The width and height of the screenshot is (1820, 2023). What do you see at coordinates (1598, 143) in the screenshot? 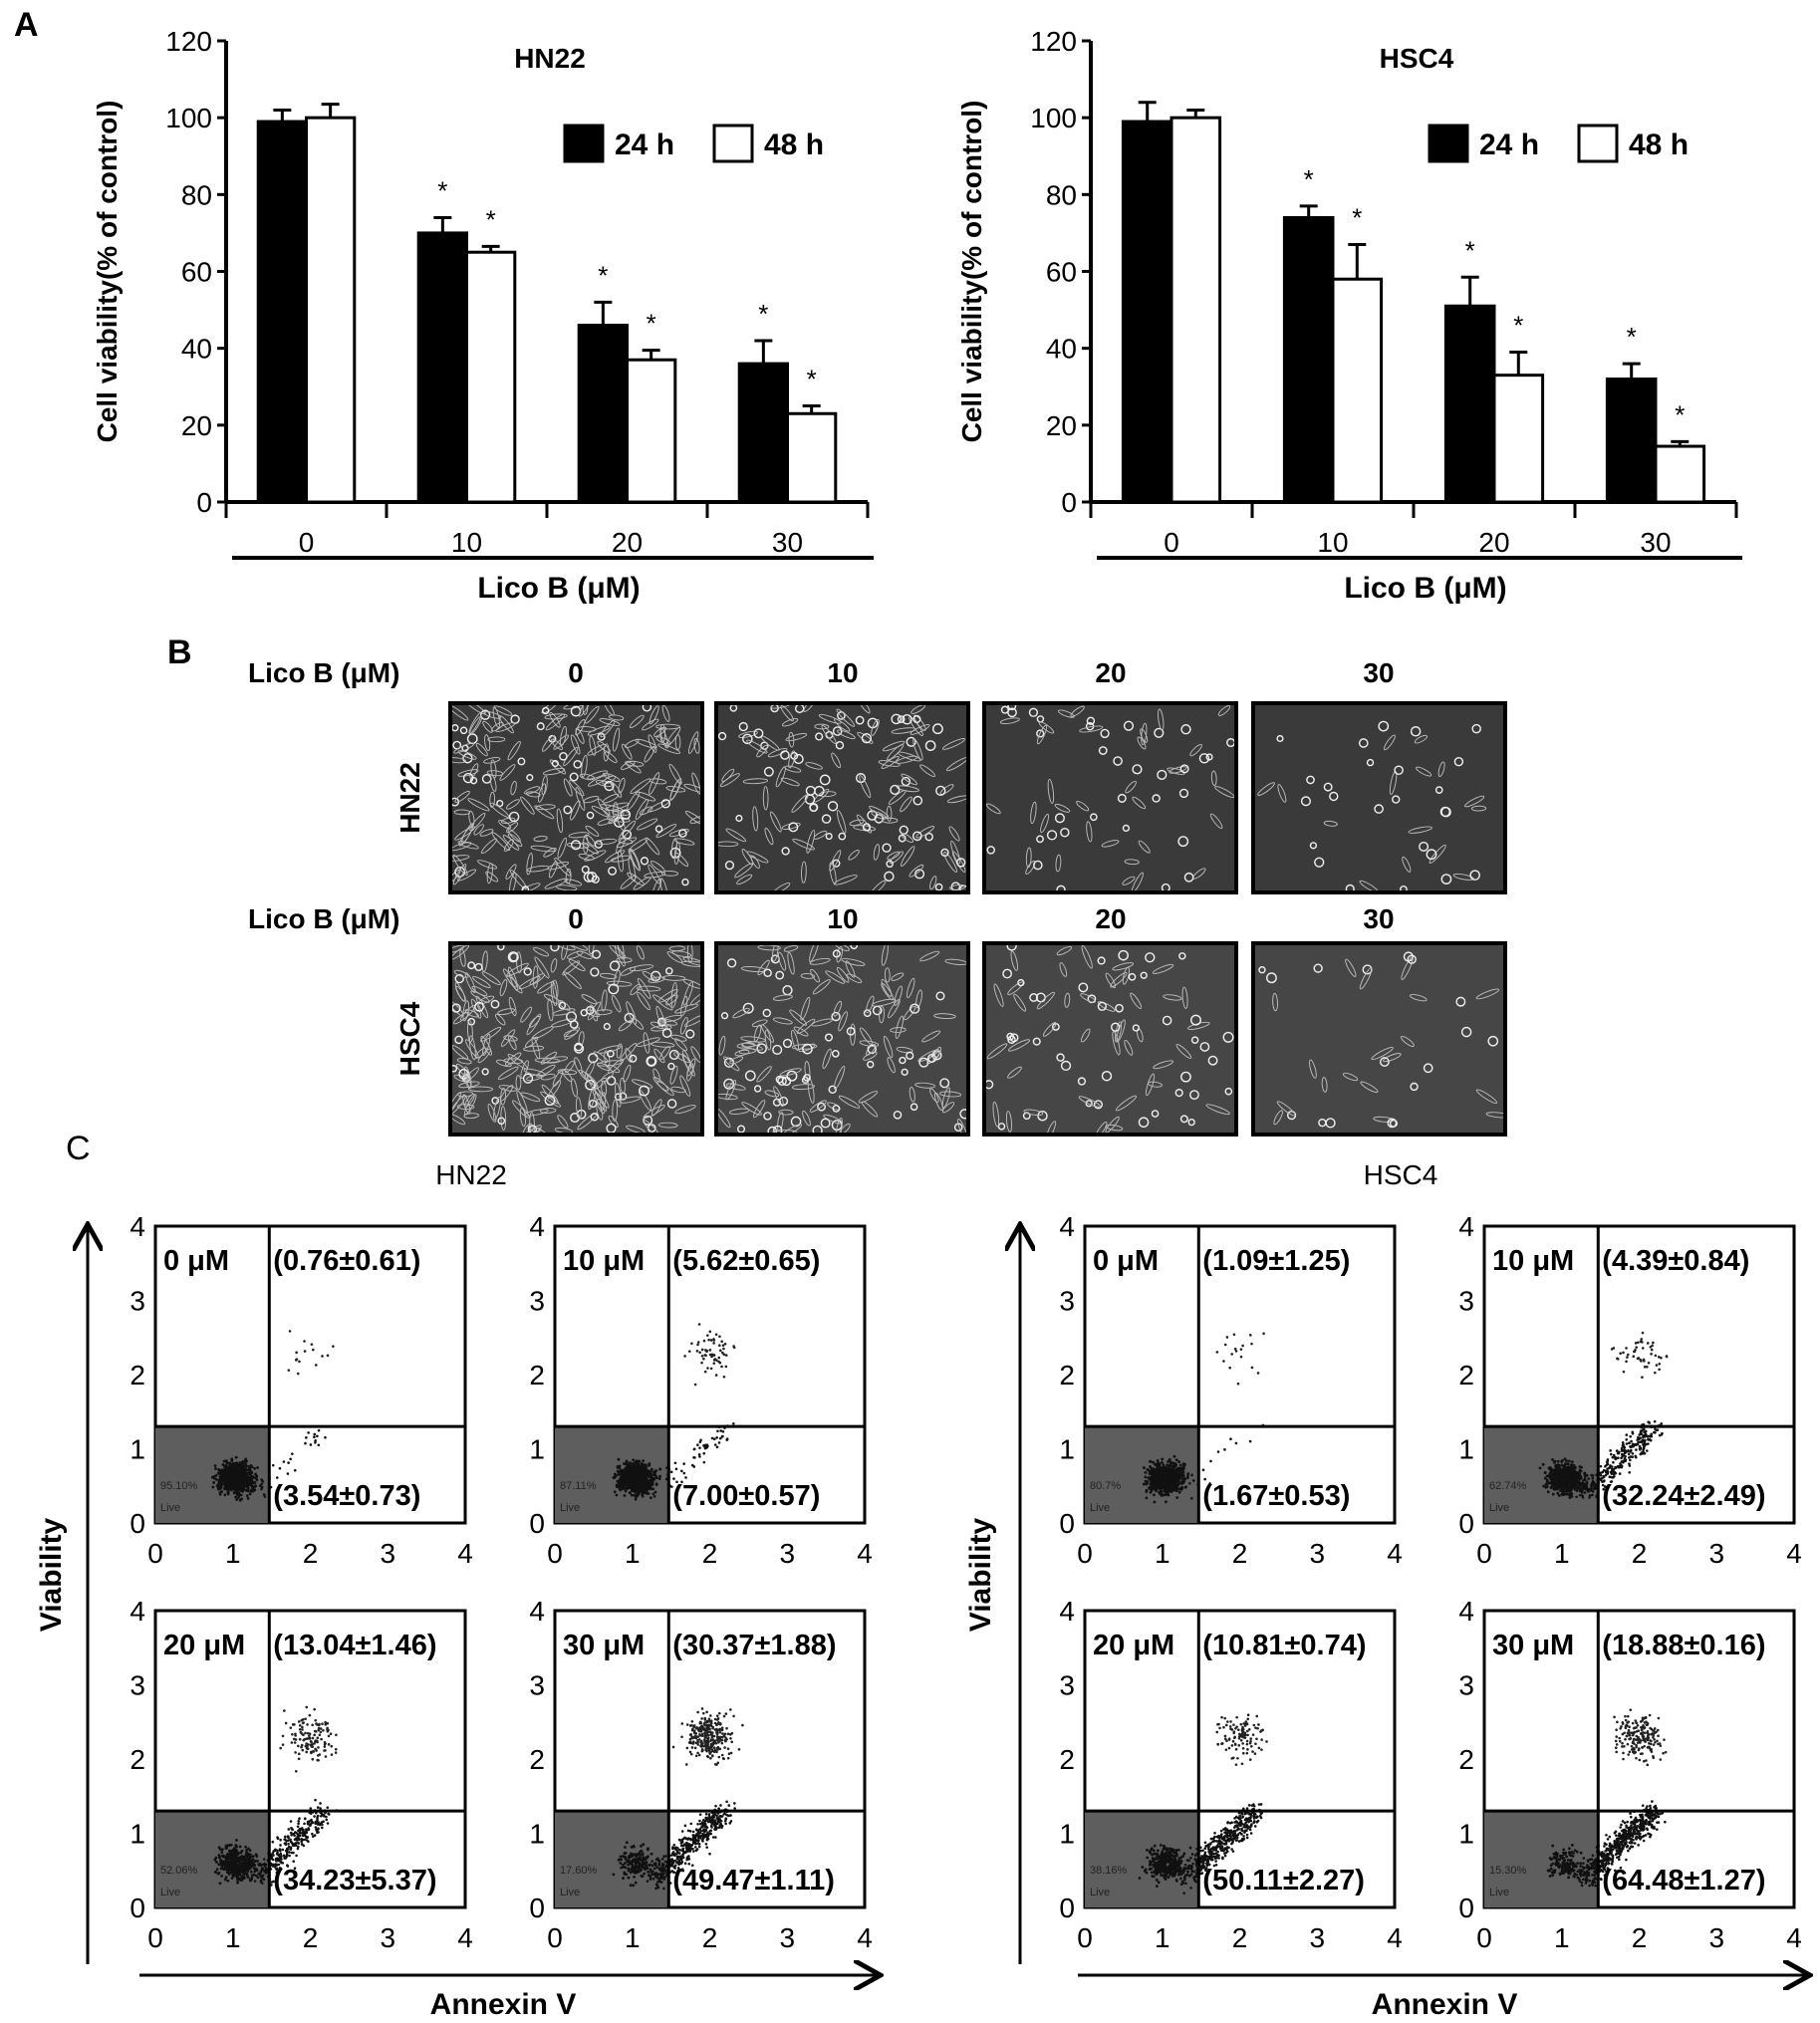
I see `legend-swatch-48h` at bounding box center [1598, 143].